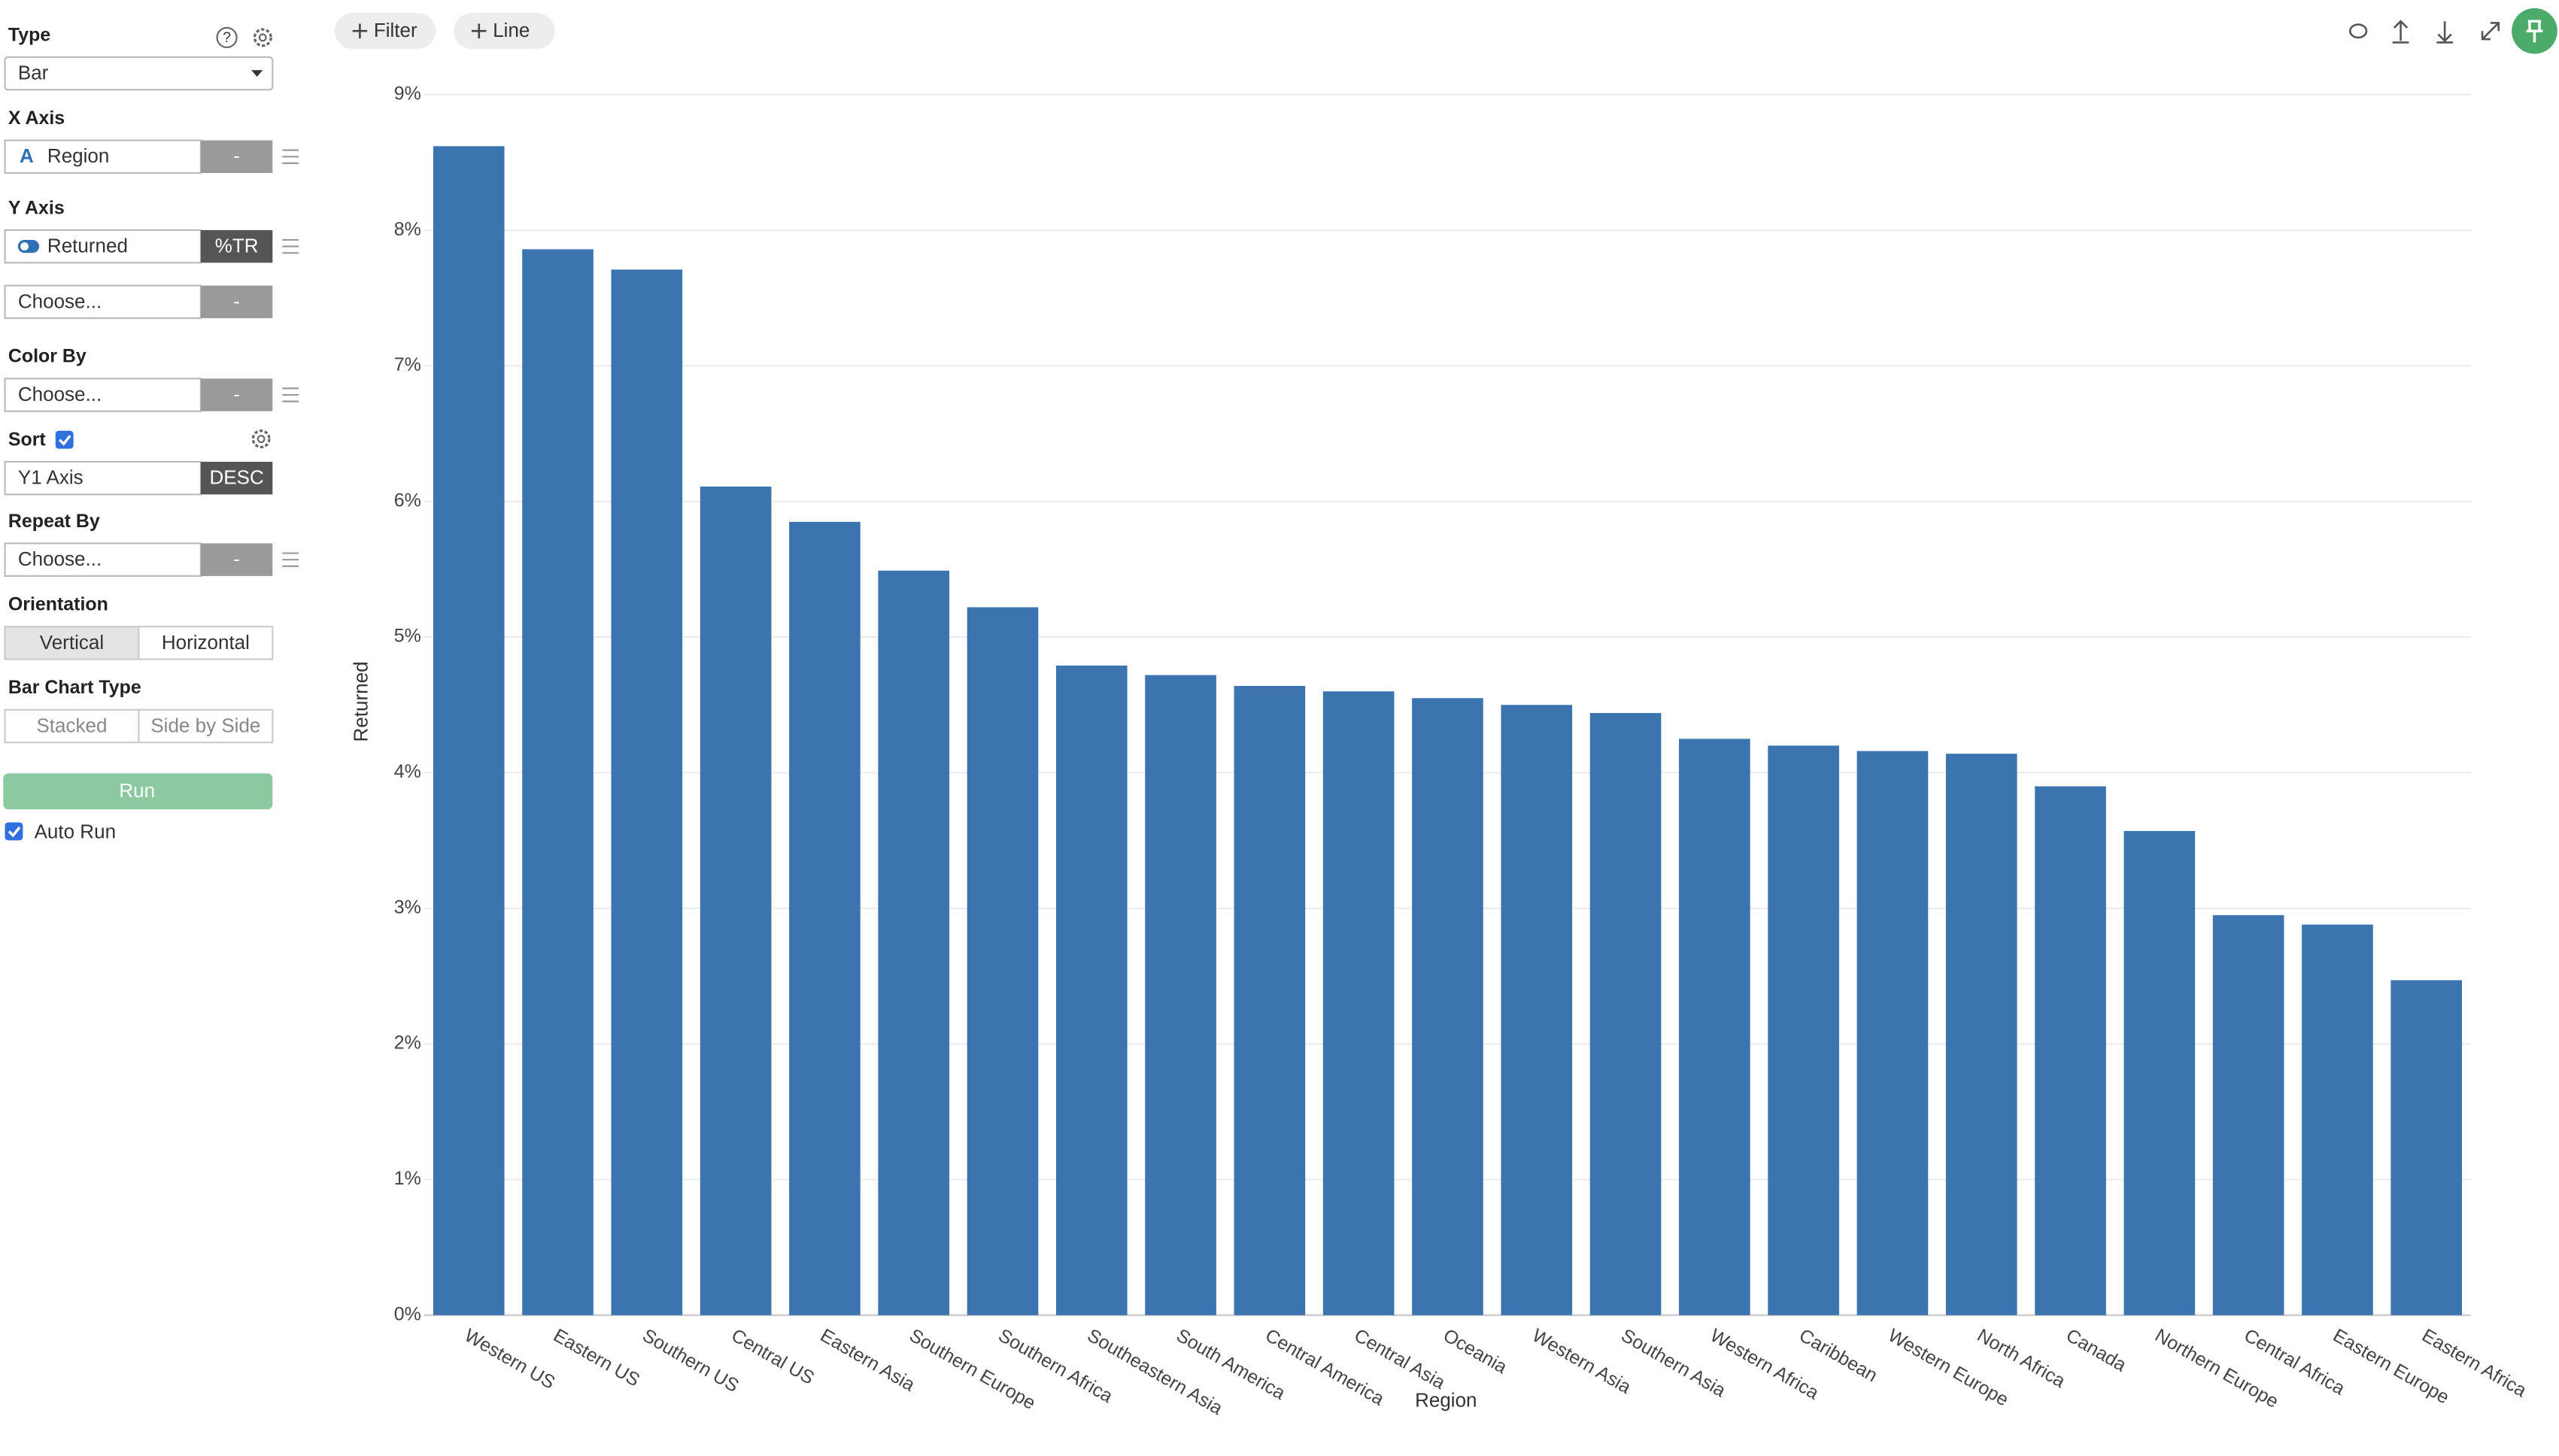 This screenshot has height=1456, width=2559. I want to click on agg-value: %TR, so click(237, 246).